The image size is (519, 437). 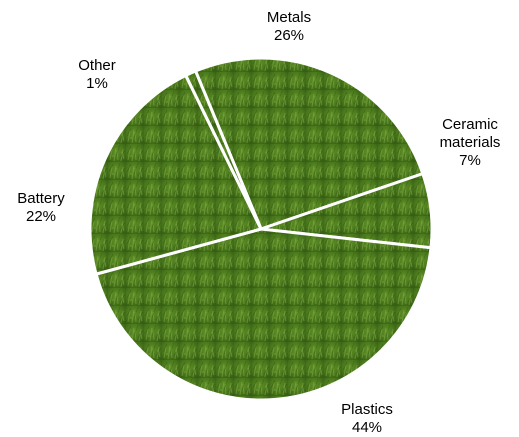 What do you see at coordinates (470, 142) in the screenshot?
I see `slice-name-line: materials` at bounding box center [470, 142].